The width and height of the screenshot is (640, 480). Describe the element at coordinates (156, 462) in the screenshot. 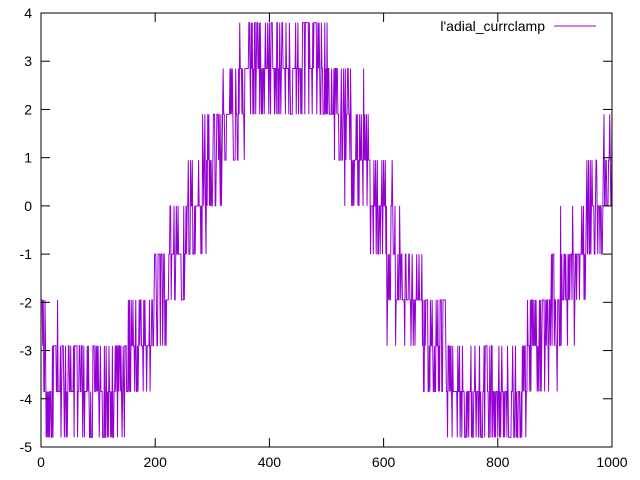

I see `x-tick-label: 200` at that location.